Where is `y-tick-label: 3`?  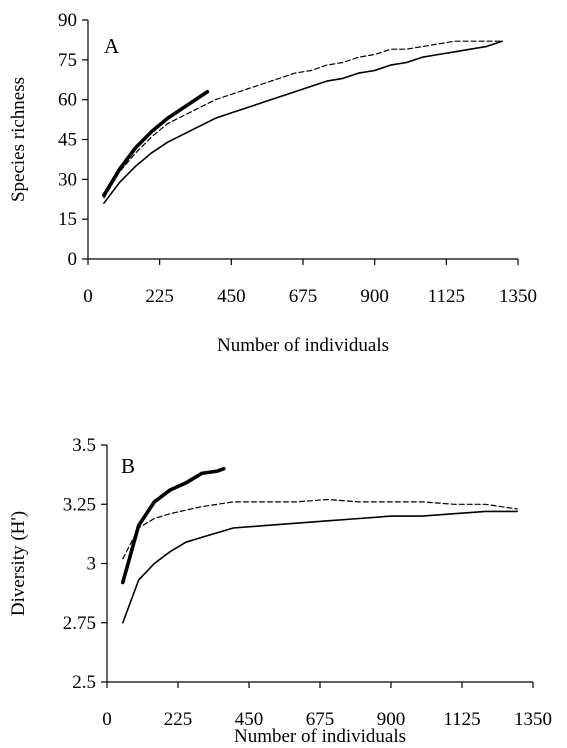 y-tick-label: 3 is located at coordinates (92, 564).